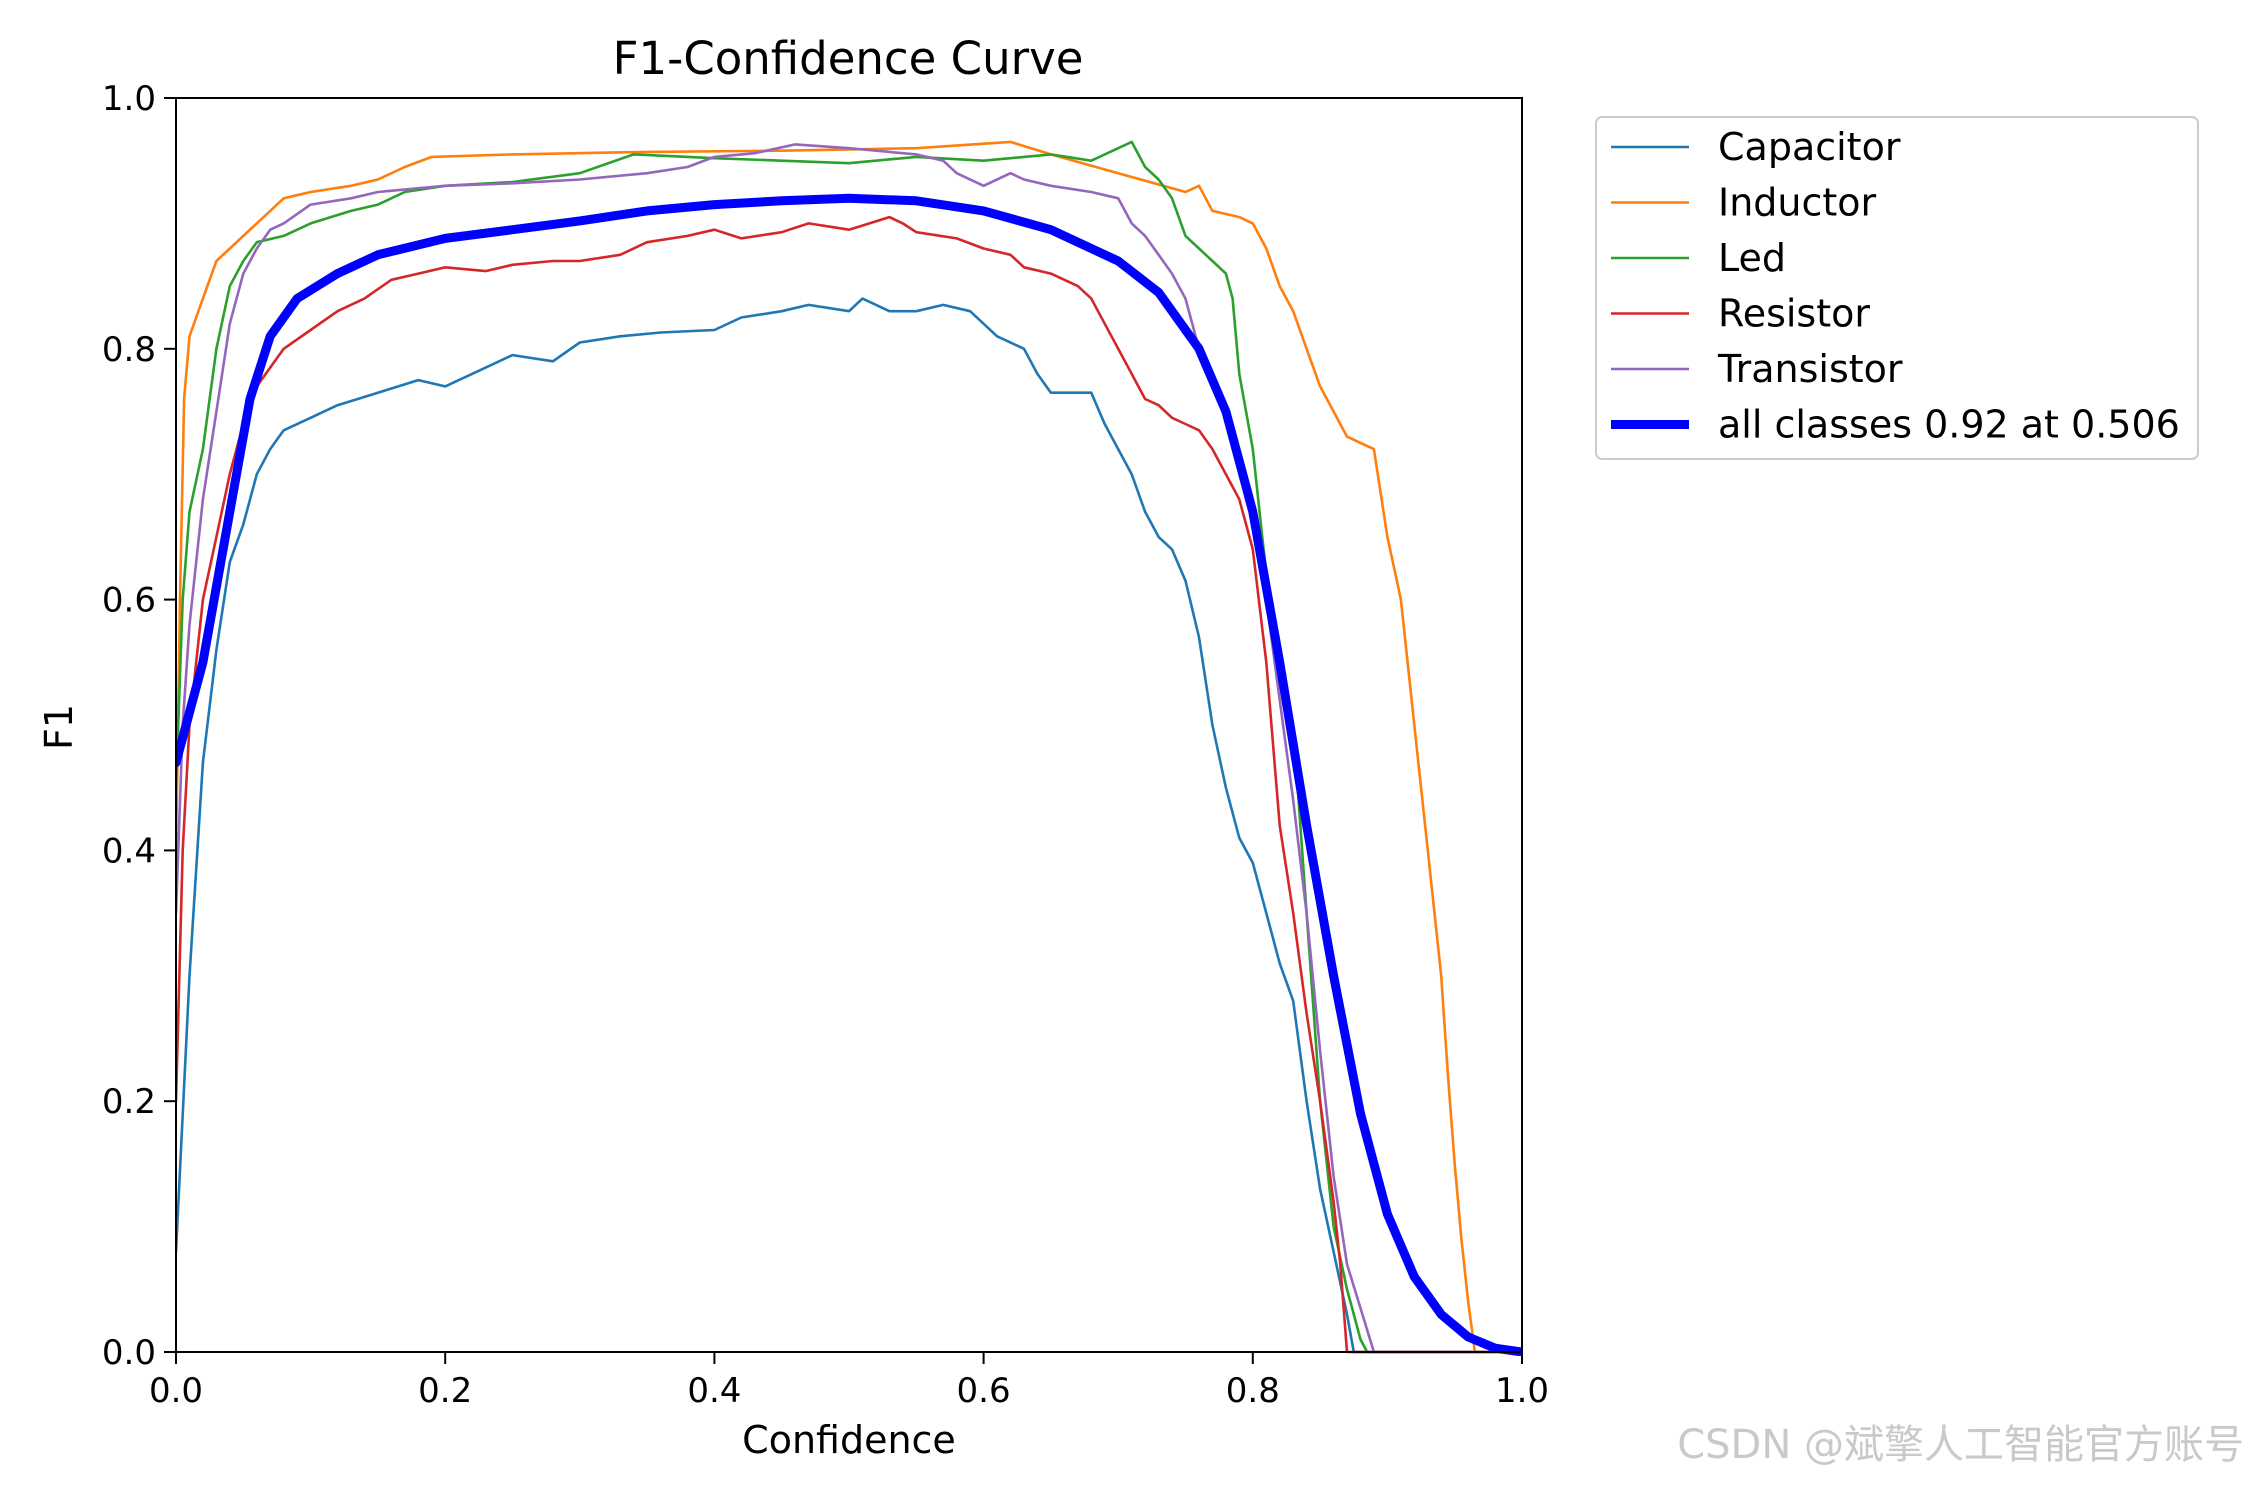 The width and height of the screenshot is (2250, 1500). I want to click on x-tick-label: 1.0, so click(1522, 1391).